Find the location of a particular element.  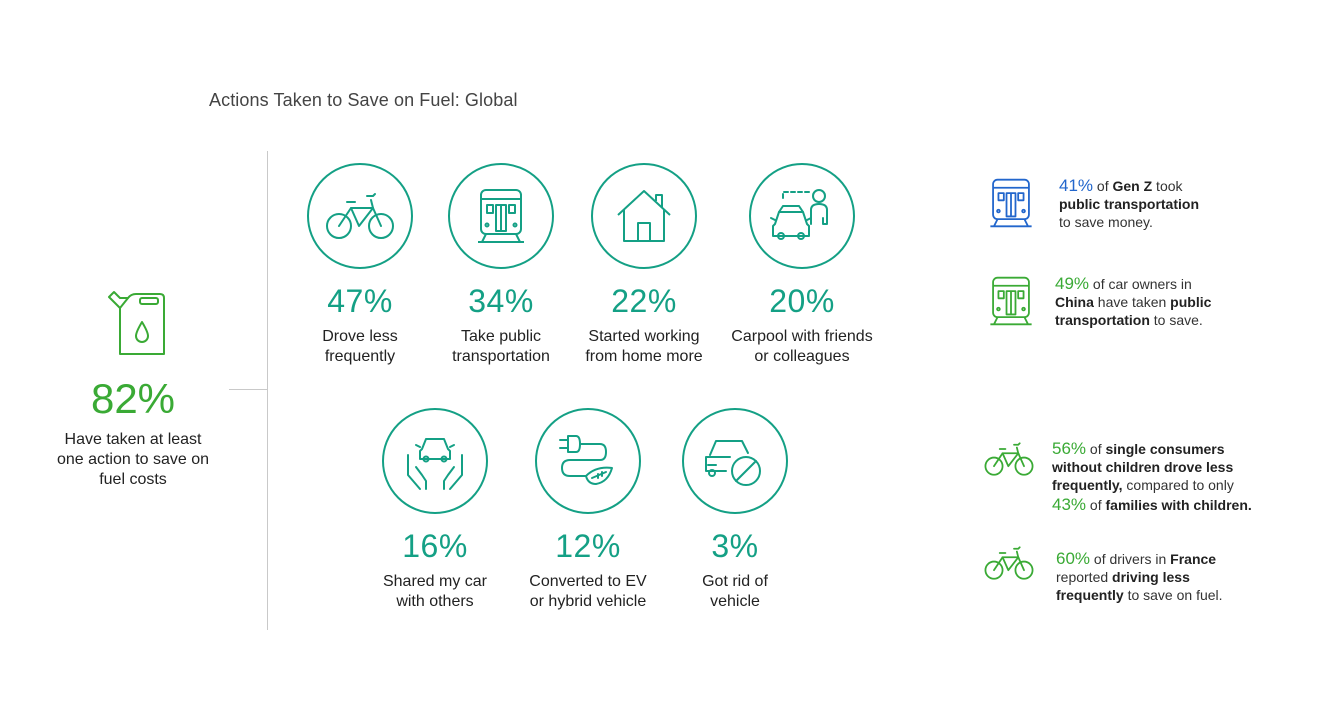

stat-percent: 20% is located at coordinates (802, 301).